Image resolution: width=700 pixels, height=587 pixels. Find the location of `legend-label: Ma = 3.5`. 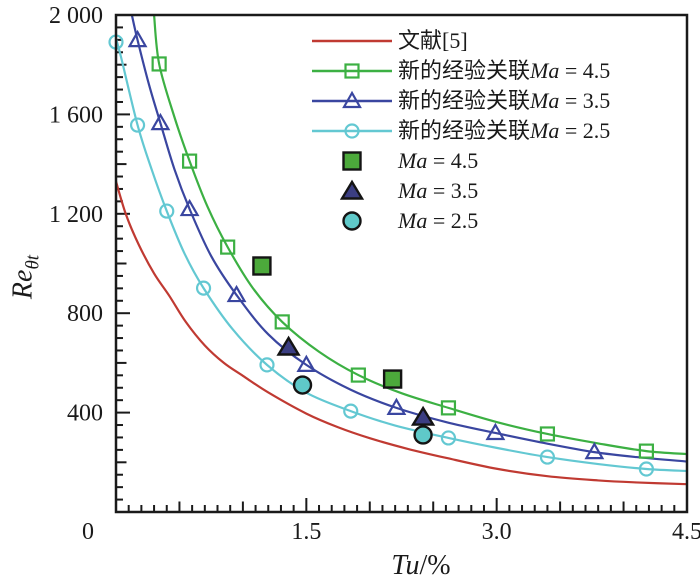

legend-label: Ma = 3.5 is located at coordinates (438, 190).